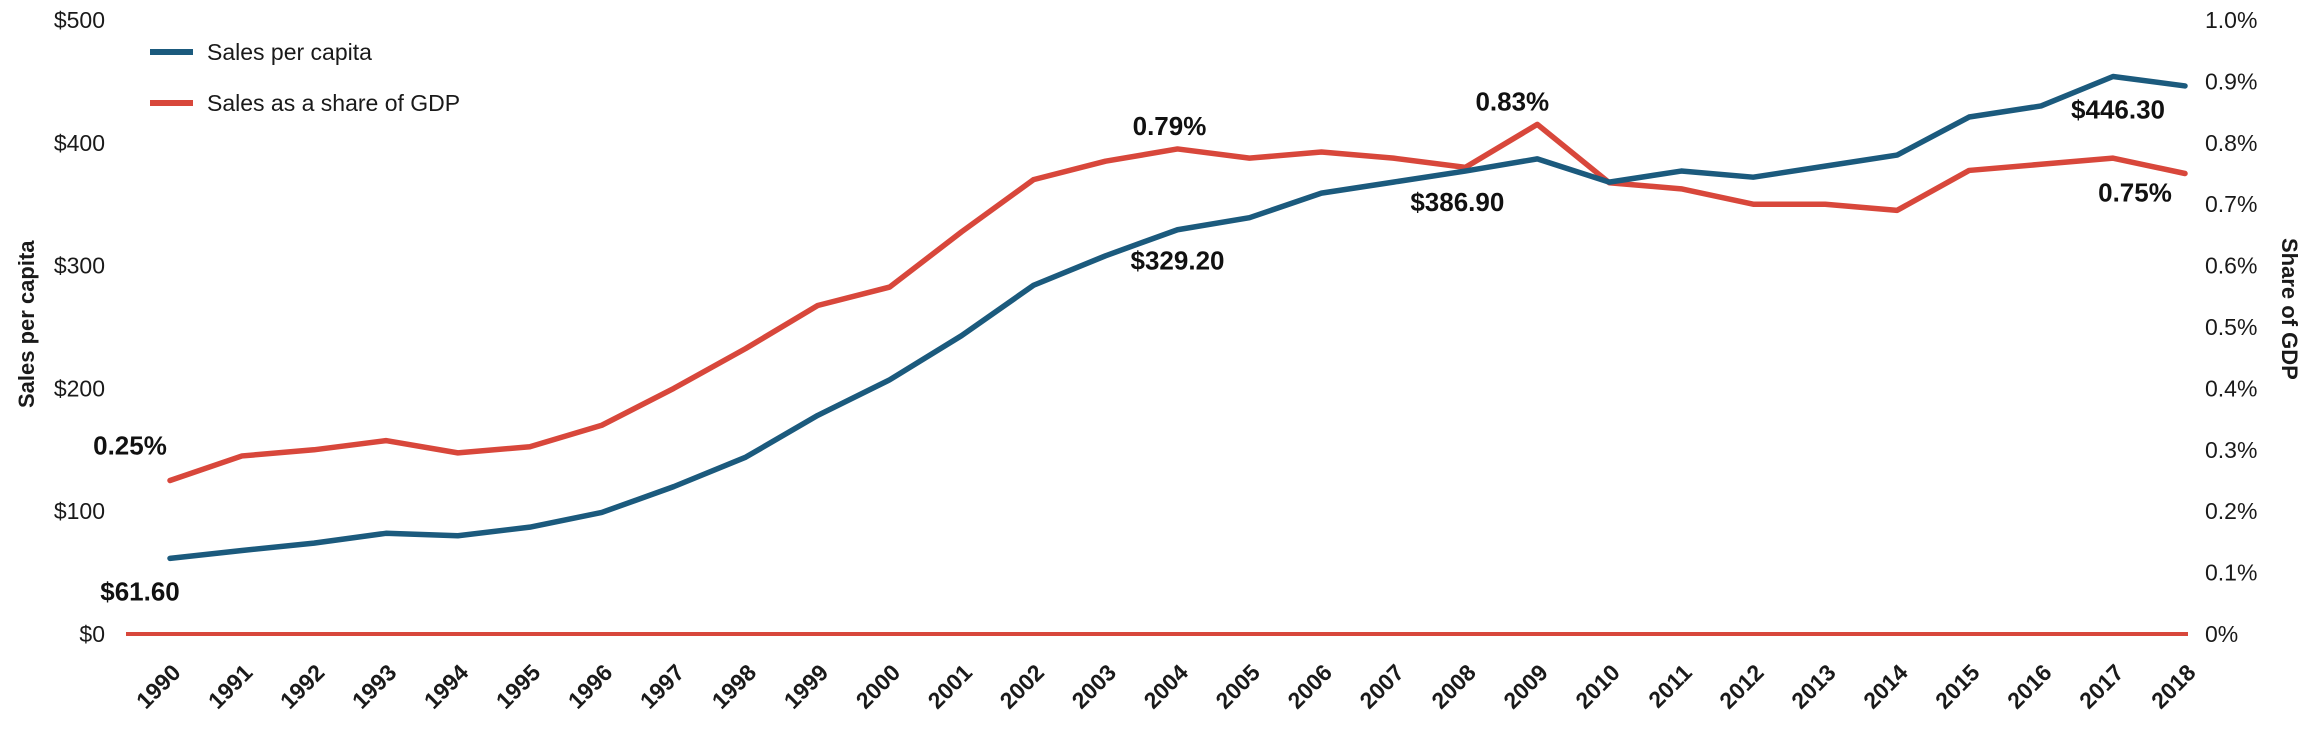 This screenshot has width=2318, height=741. Describe the element at coordinates (158, 686) in the screenshot. I see `x-axis-tick: 1990` at that location.